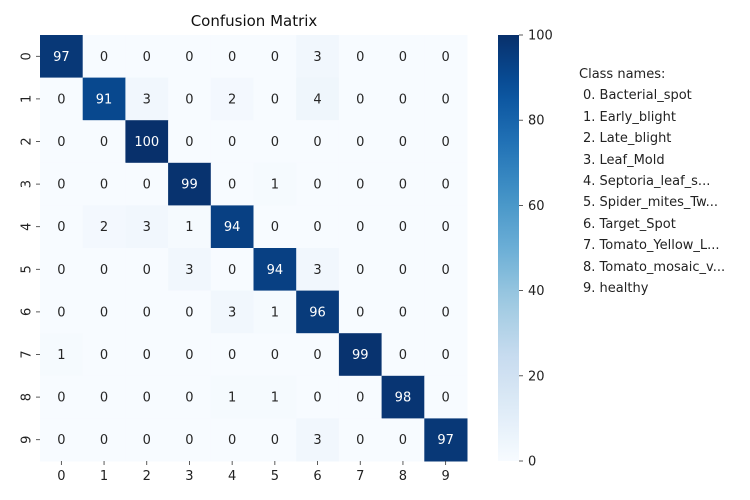 The height and width of the screenshot is (500, 750). Describe the element at coordinates (536, 249) in the screenshot. I see `colorbar-ticks: 0 20 40 60 80 100` at that location.